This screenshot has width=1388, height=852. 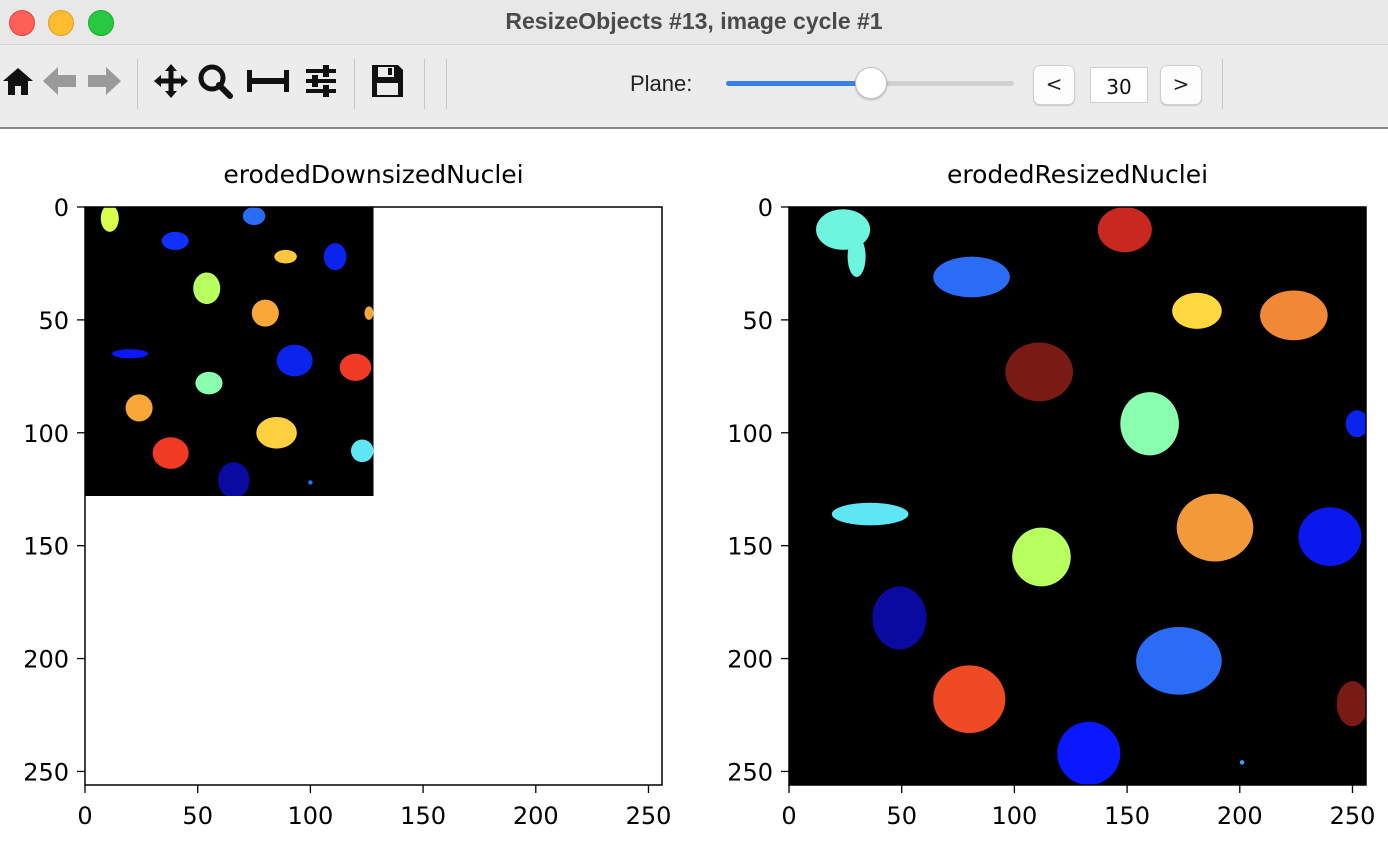 I want to click on navigation-toolbar: Plane: < 30 >, so click(x=694, y=87).